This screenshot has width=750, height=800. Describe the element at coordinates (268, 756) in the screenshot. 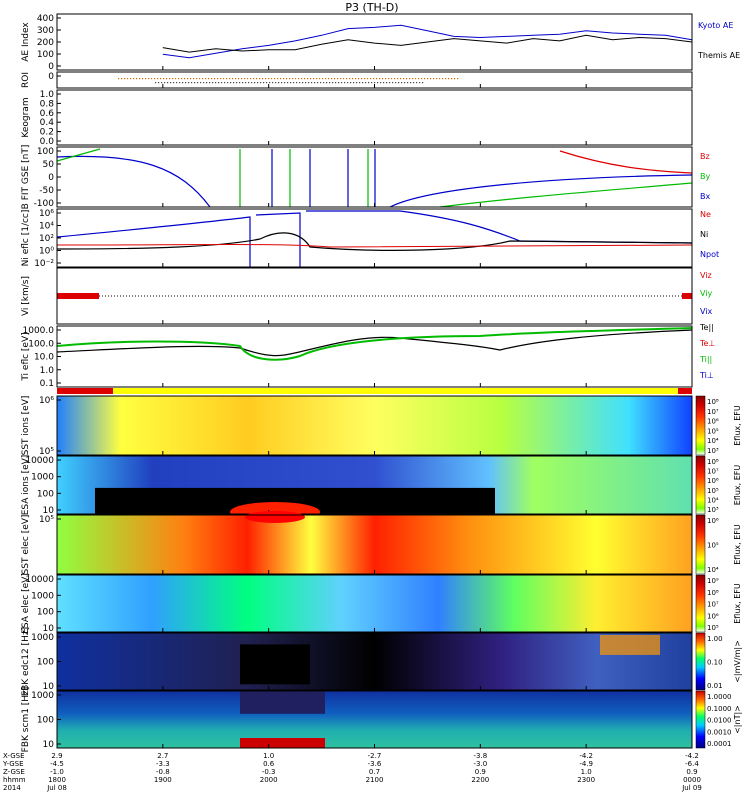

I see `x-tick-value: 1.0` at that location.